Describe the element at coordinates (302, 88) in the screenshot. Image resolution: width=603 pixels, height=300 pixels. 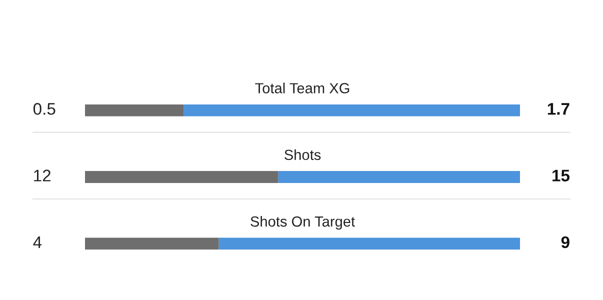
I see `chart-title: Total Team XG` at that location.